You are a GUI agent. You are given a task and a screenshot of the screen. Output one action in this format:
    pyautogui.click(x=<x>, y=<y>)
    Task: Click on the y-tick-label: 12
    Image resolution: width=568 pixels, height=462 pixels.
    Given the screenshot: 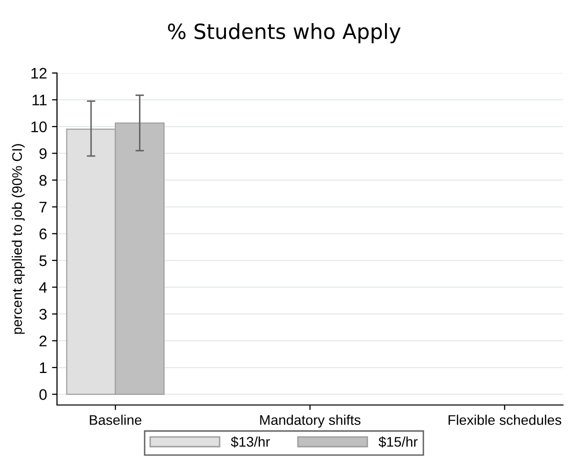 What is the action you would take?
    pyautogui.click(x=39, y=73)
    